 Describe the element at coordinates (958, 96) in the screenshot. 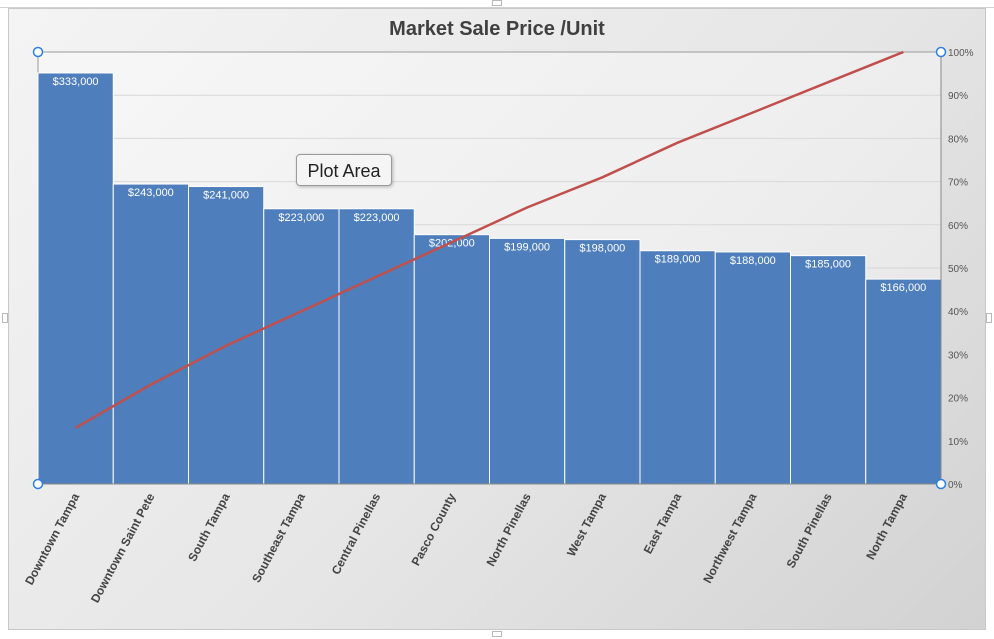

I see `secondary-axis-tick-label: 90%` at that location.